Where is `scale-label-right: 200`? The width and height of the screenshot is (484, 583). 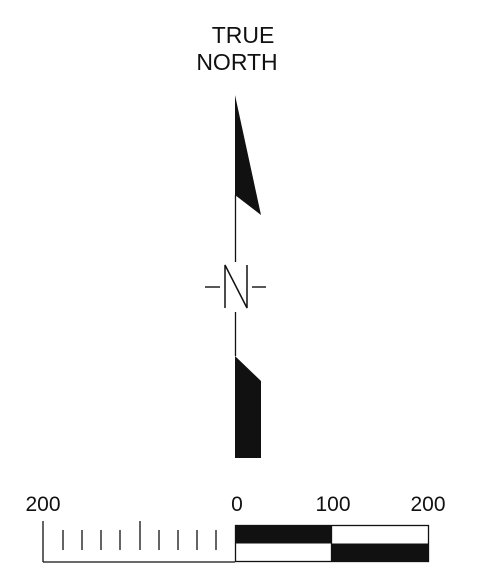 scale-label-right: 200 is located at coordinates (427, 504).